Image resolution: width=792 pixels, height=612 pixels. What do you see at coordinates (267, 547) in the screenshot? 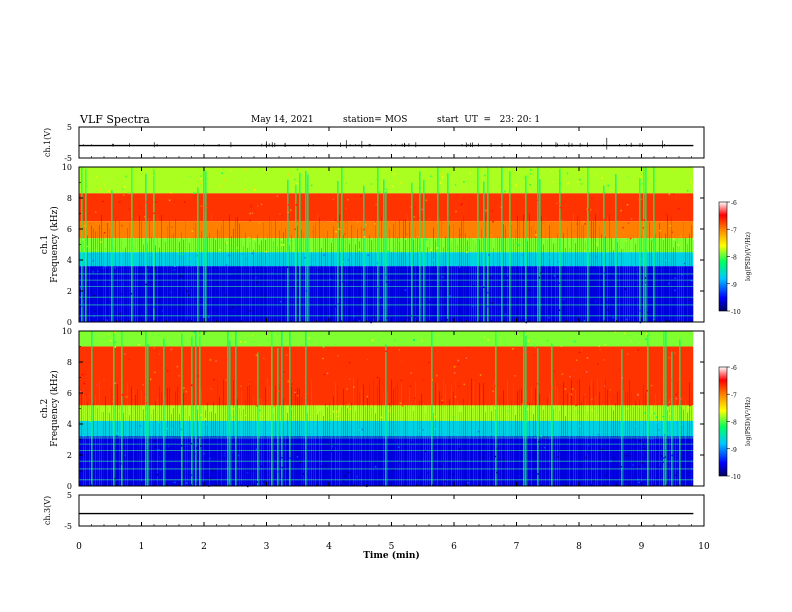
I see `x-tick-label-3: 3` at bounding box center [267, 547].